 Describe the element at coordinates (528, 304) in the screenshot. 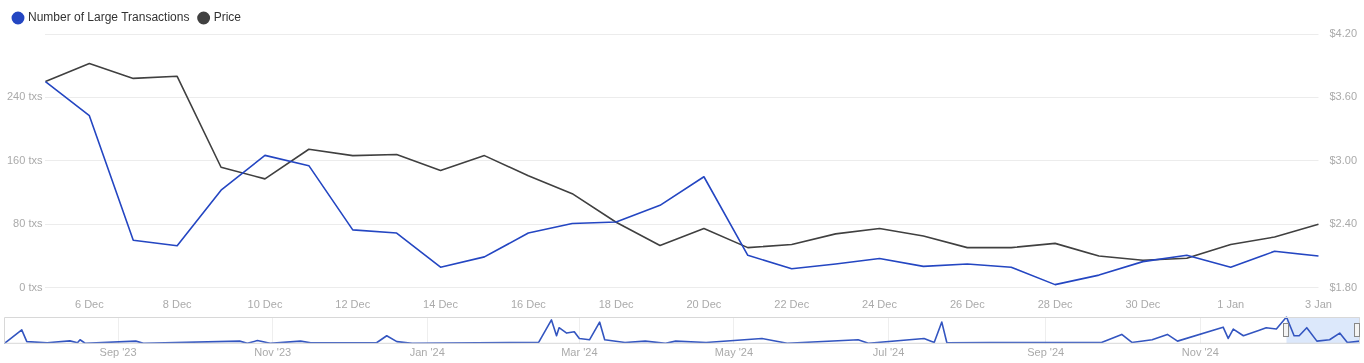

I see `x-tick-label: 16 Dec` at that location.